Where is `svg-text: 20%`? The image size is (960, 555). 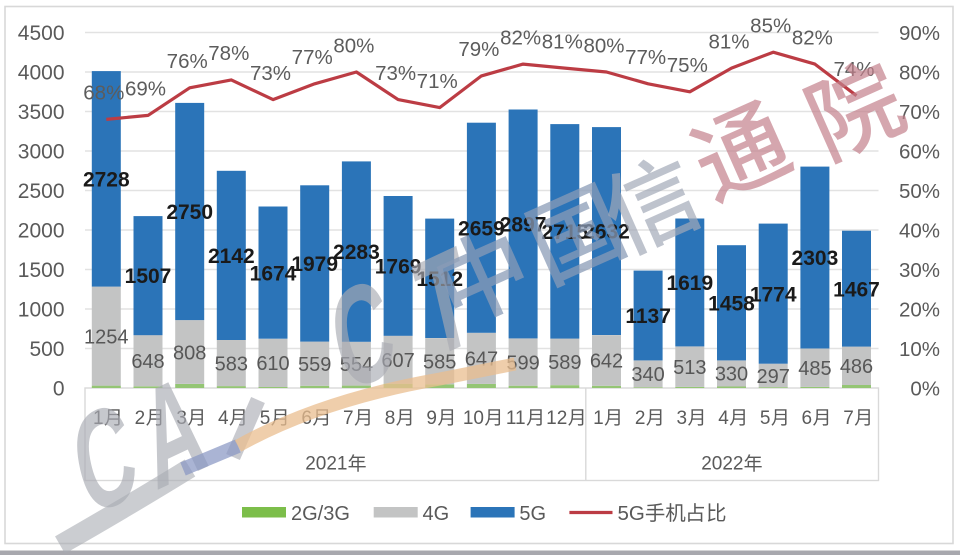 svg-text: 20% is located at coordinates (919, 309).